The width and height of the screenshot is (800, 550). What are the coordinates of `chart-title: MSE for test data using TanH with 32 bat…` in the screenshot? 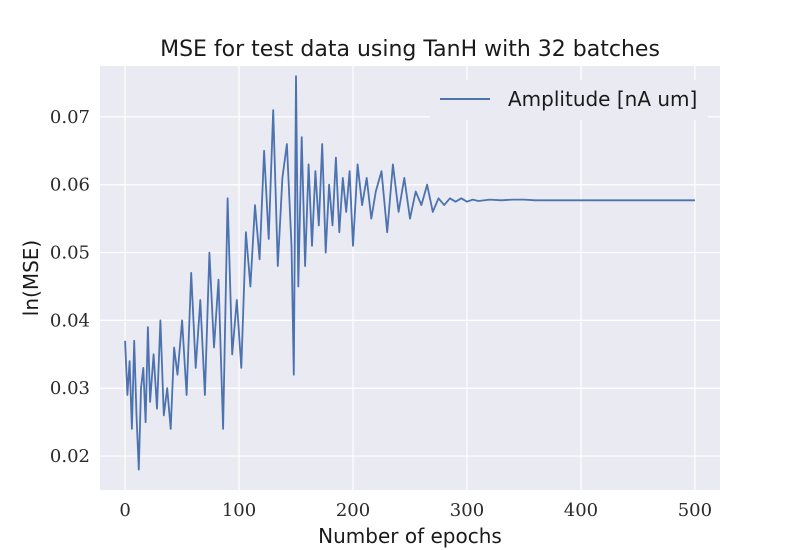 It's located at (410, 49).